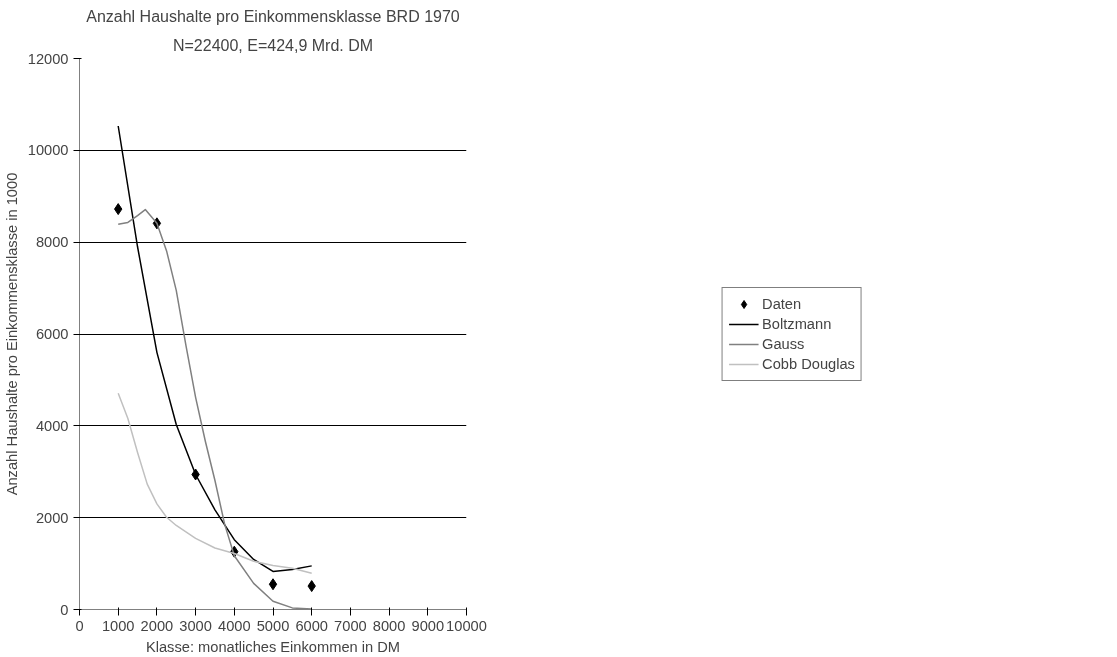 This screenshot has height=657, width=1117. Describe the element at coordinates (797, 323) in the screenshot. I see `legend-label: Boltzmann` at that location.